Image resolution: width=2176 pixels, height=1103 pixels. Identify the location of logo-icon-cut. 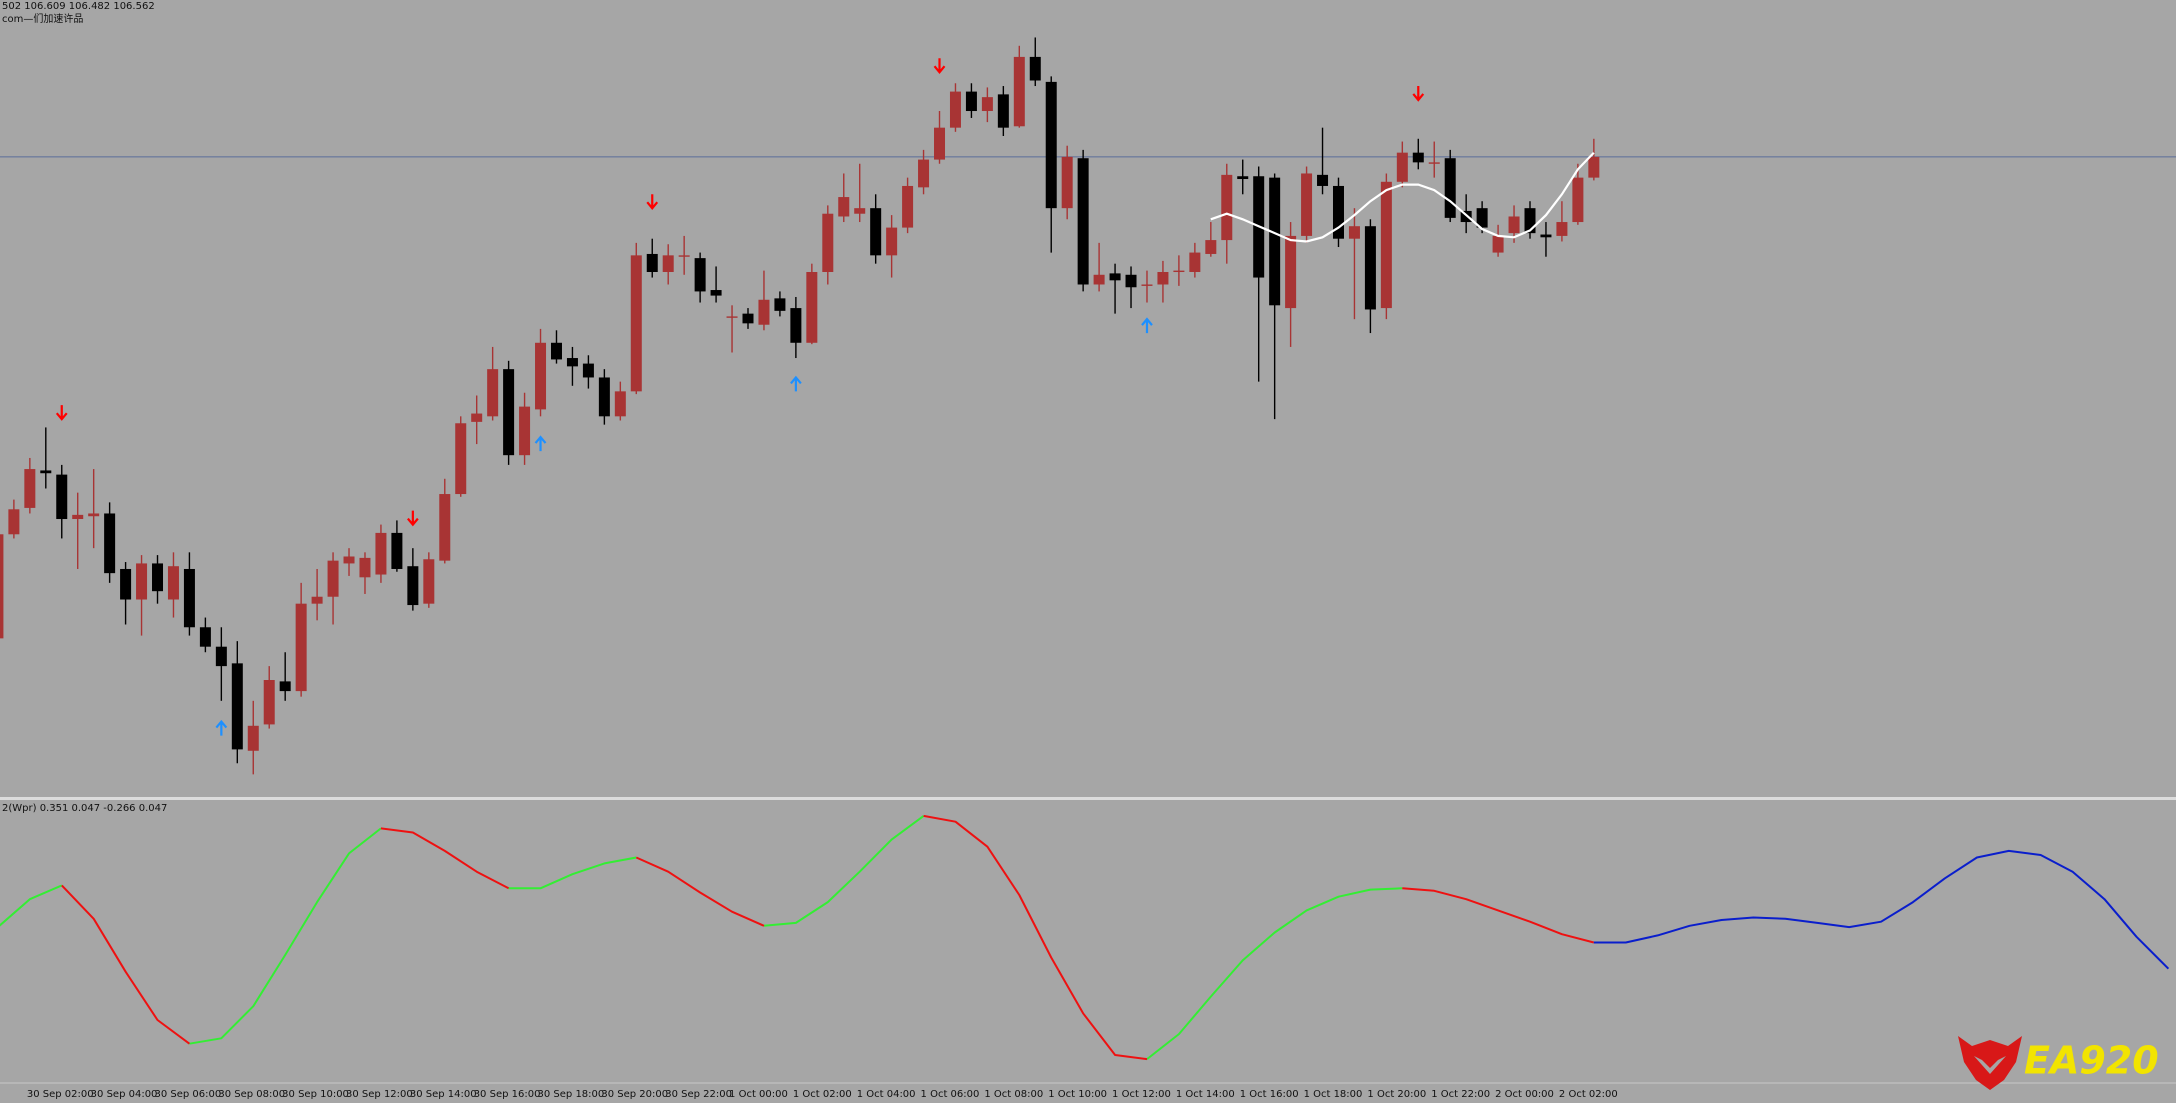
(1990, 1065).